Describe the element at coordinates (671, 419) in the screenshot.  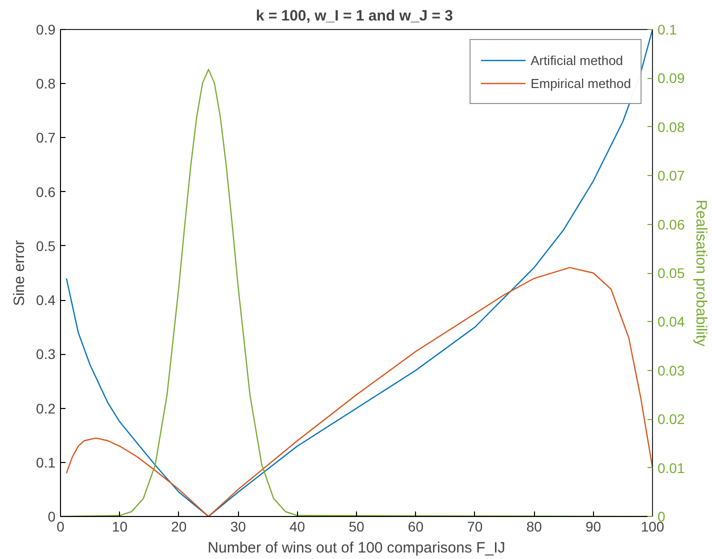
I see `y2-tick-label: 0.02` at that location.